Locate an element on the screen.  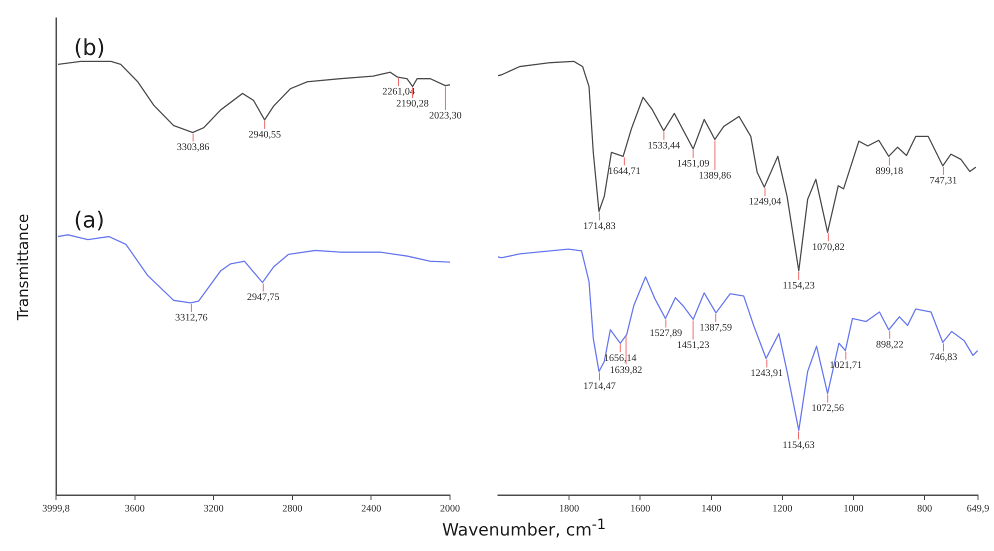
x-axis-title: Wavenumber, cm$^{-1}$ is located at coordinates (524, 529).